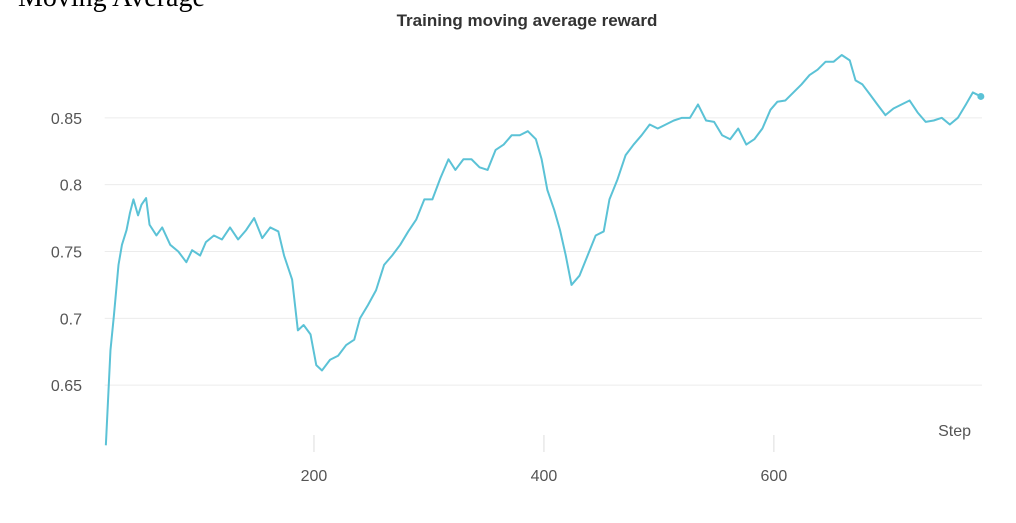  What do you see at coordinates (66, 386) in the screenshot?
I see `y-tick-label: 0.65` at bounding box center [66, 386].